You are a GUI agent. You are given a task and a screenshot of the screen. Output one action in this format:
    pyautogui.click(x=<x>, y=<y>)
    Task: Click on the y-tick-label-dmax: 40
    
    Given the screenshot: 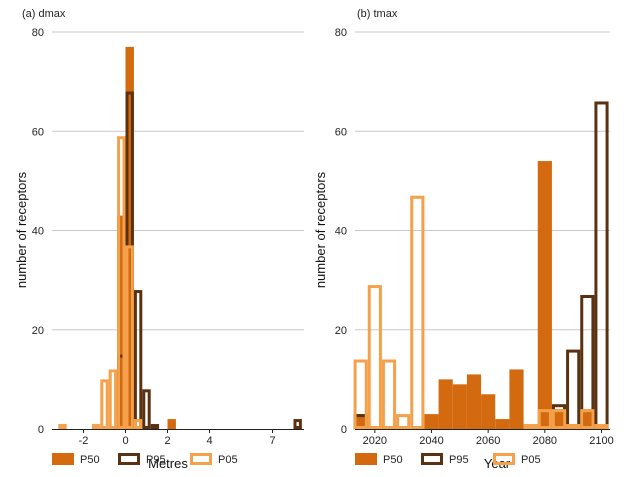 What is the action you would take?
    pyautogui.click(x=38, y=232)
    